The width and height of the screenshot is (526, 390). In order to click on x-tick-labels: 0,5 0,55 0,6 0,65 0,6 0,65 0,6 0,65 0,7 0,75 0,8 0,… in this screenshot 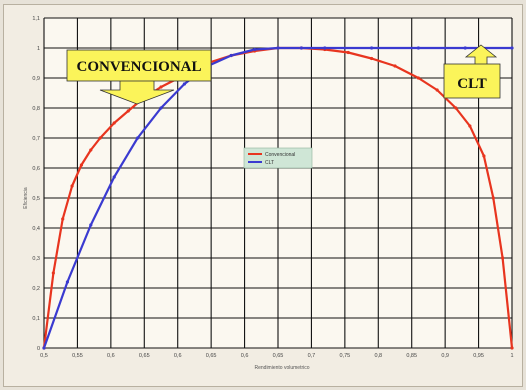, I will do `click(276, 356)`.